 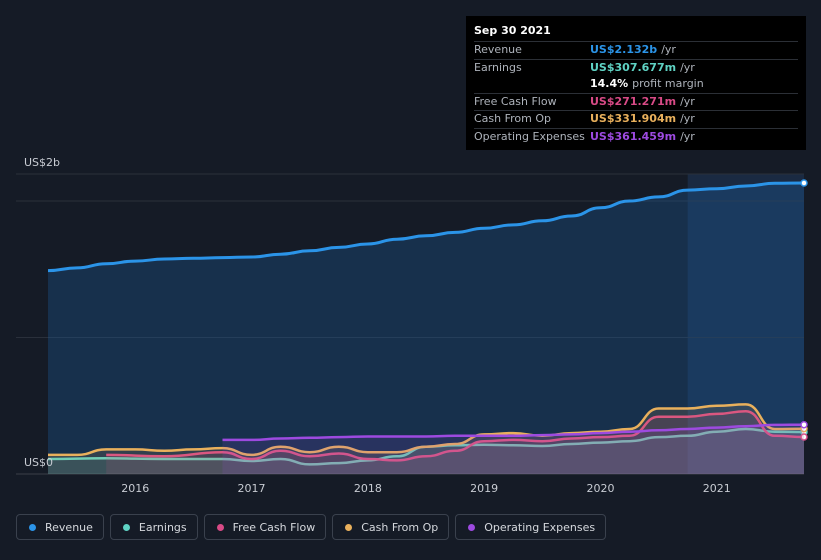 I want to click on tooltip-label: Earnings, so click(x=498, y=67).